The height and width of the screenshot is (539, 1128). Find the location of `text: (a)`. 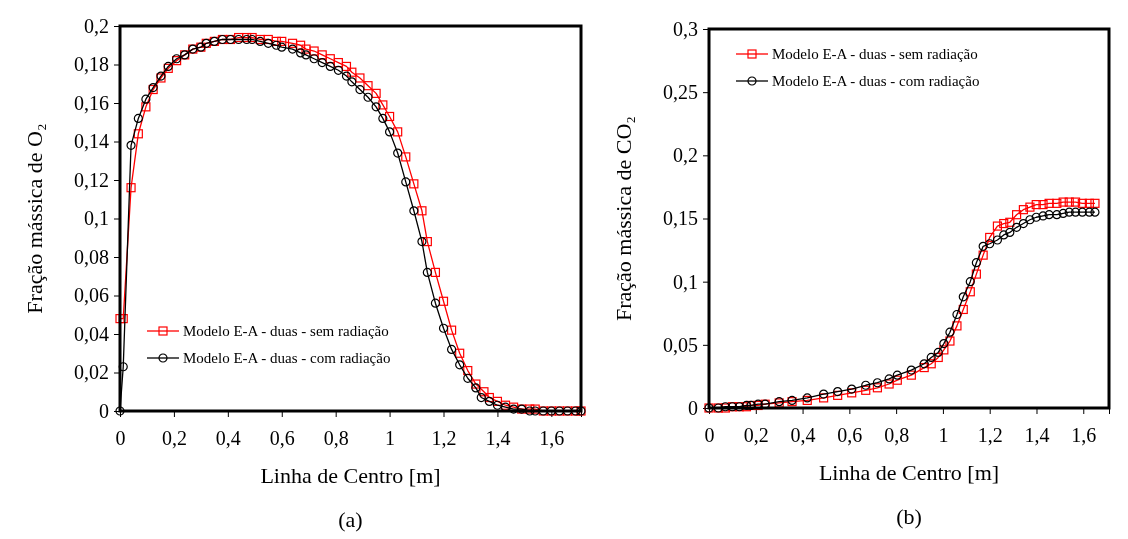

text: (a) is located at coordinates (350, 519).